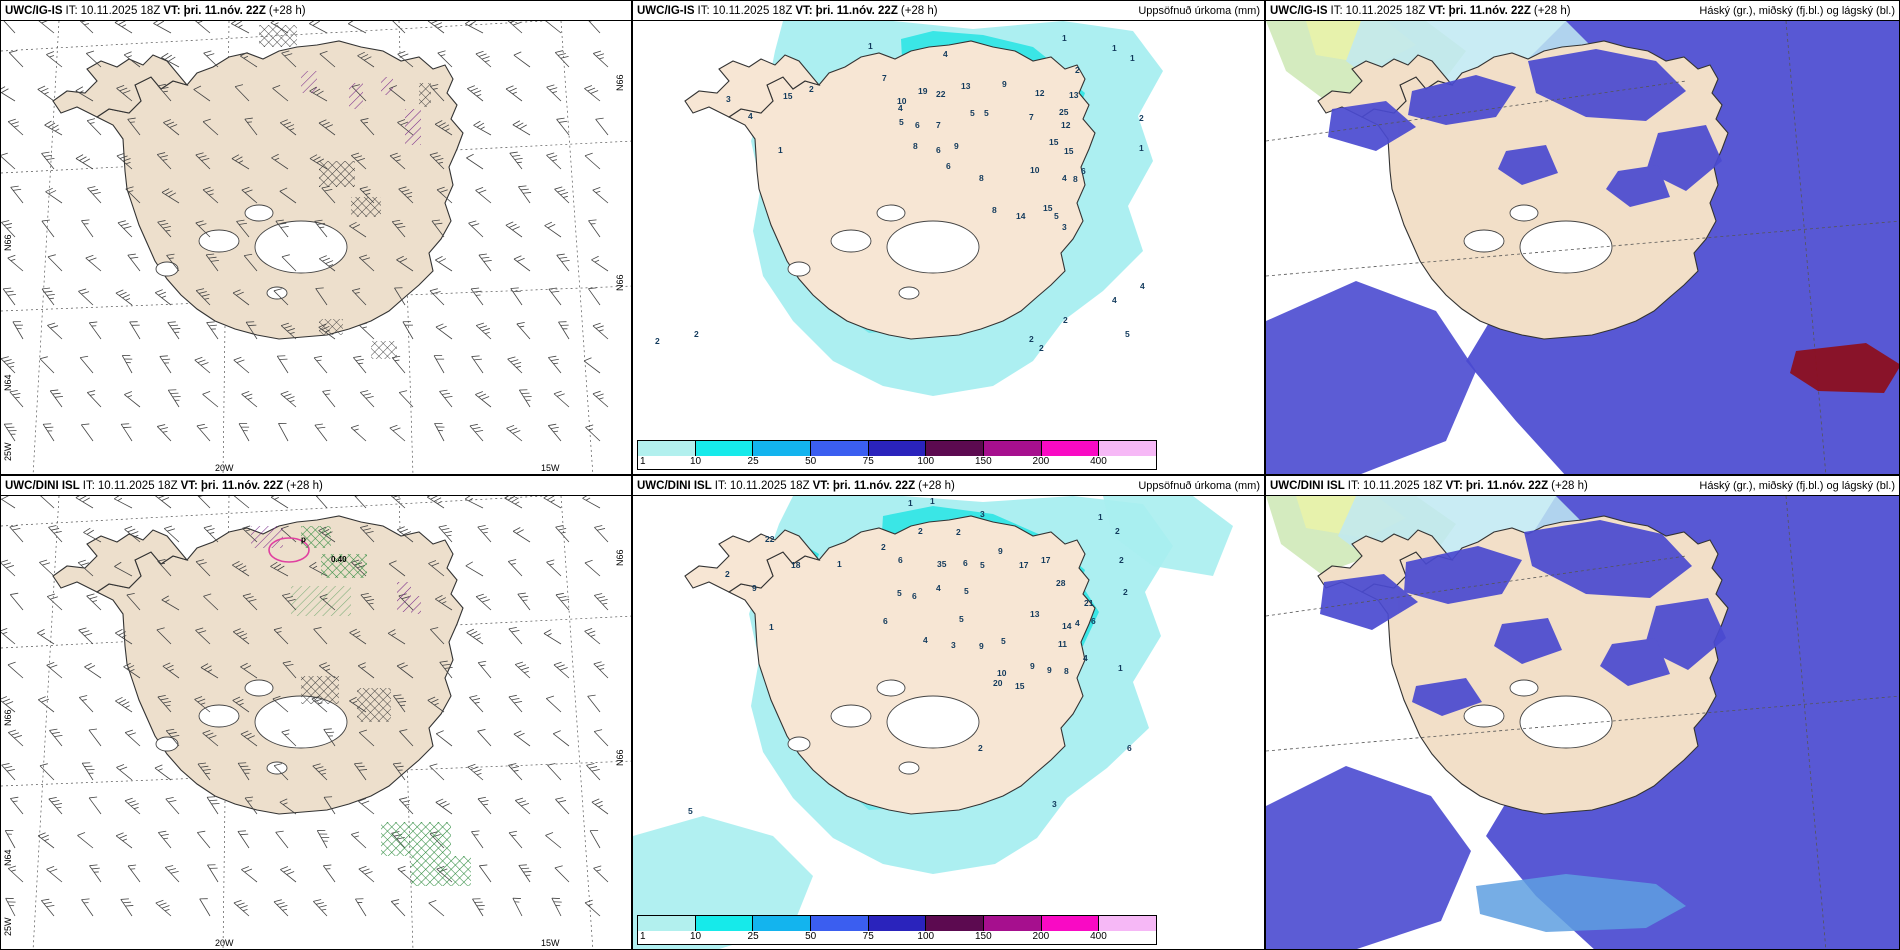 The height and width of the screenshot is (950, 1900). I want to click on precip-colorbar-bottom: 1 10 25 50 75 100 150 200 400, so click(897, 930).